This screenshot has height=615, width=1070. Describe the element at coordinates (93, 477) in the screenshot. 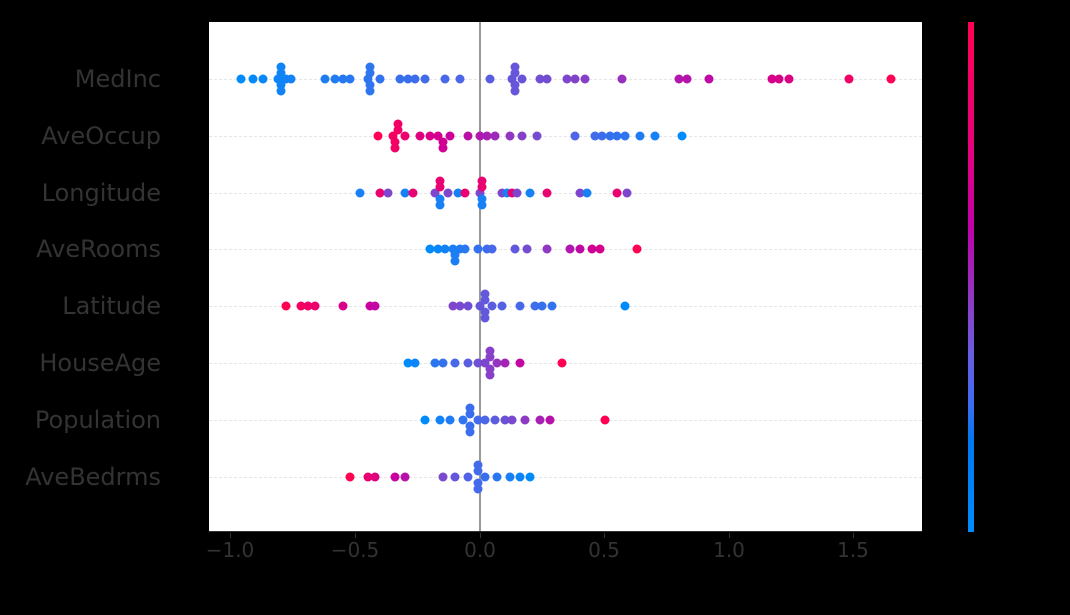

I see `feature-label: AveBedrms` at that location.